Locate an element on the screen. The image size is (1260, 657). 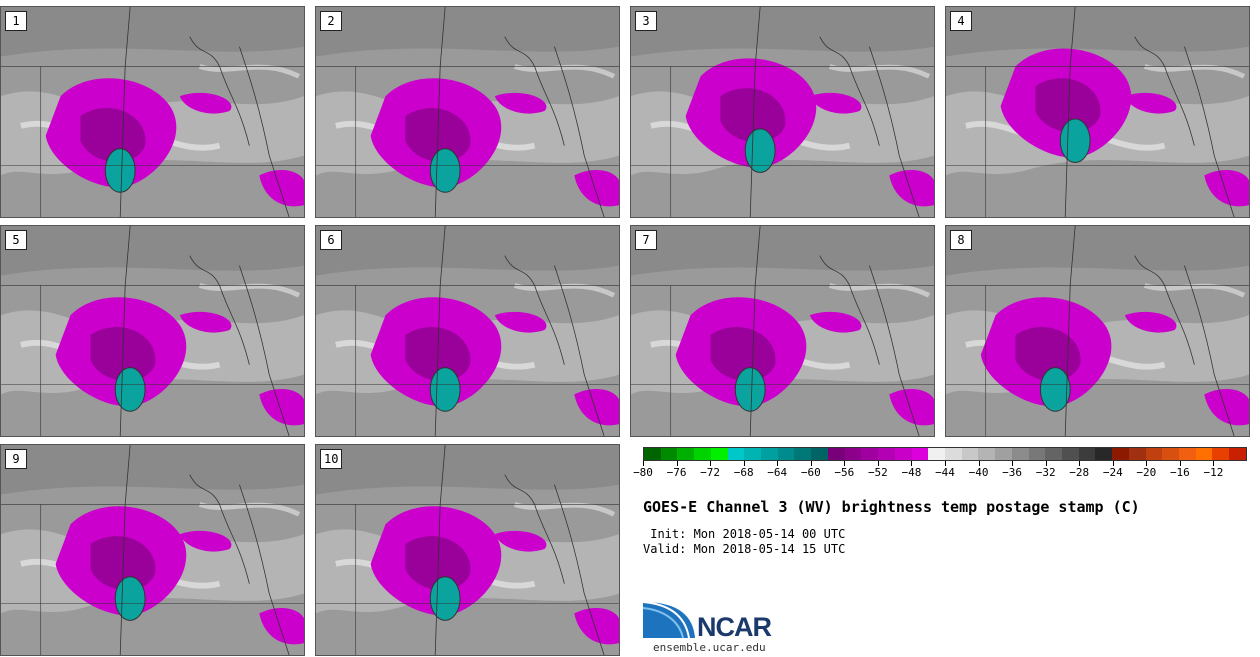
panel-label: 1 is located at coordinates (16, 21).